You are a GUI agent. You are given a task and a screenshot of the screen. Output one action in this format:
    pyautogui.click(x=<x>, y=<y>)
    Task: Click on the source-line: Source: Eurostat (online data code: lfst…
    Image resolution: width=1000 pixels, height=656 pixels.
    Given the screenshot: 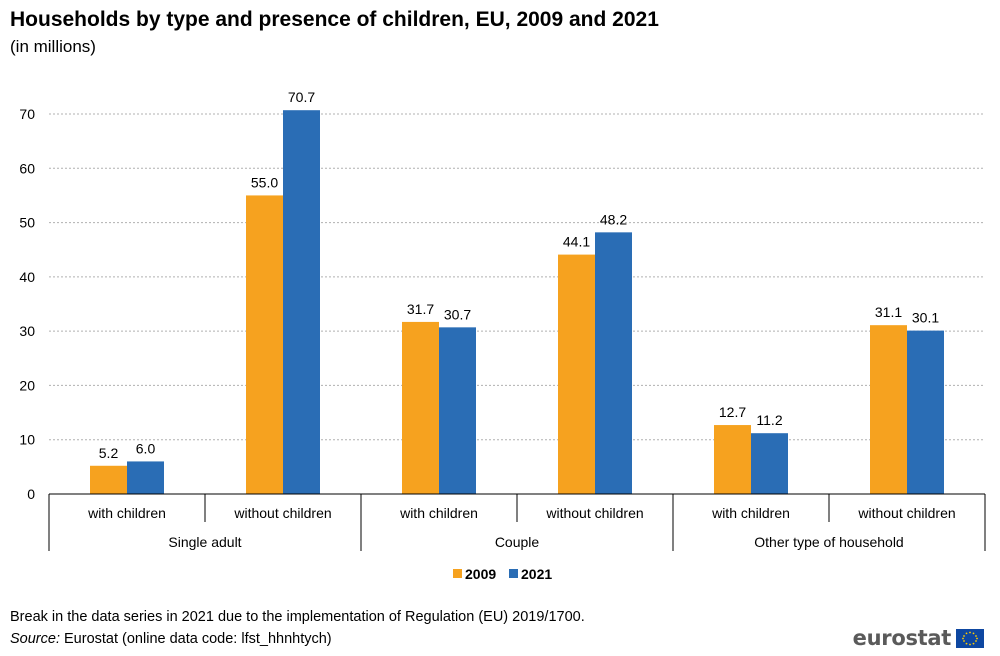 What is the action you would take?
    pyautogui.click(x=171, y=639)
    